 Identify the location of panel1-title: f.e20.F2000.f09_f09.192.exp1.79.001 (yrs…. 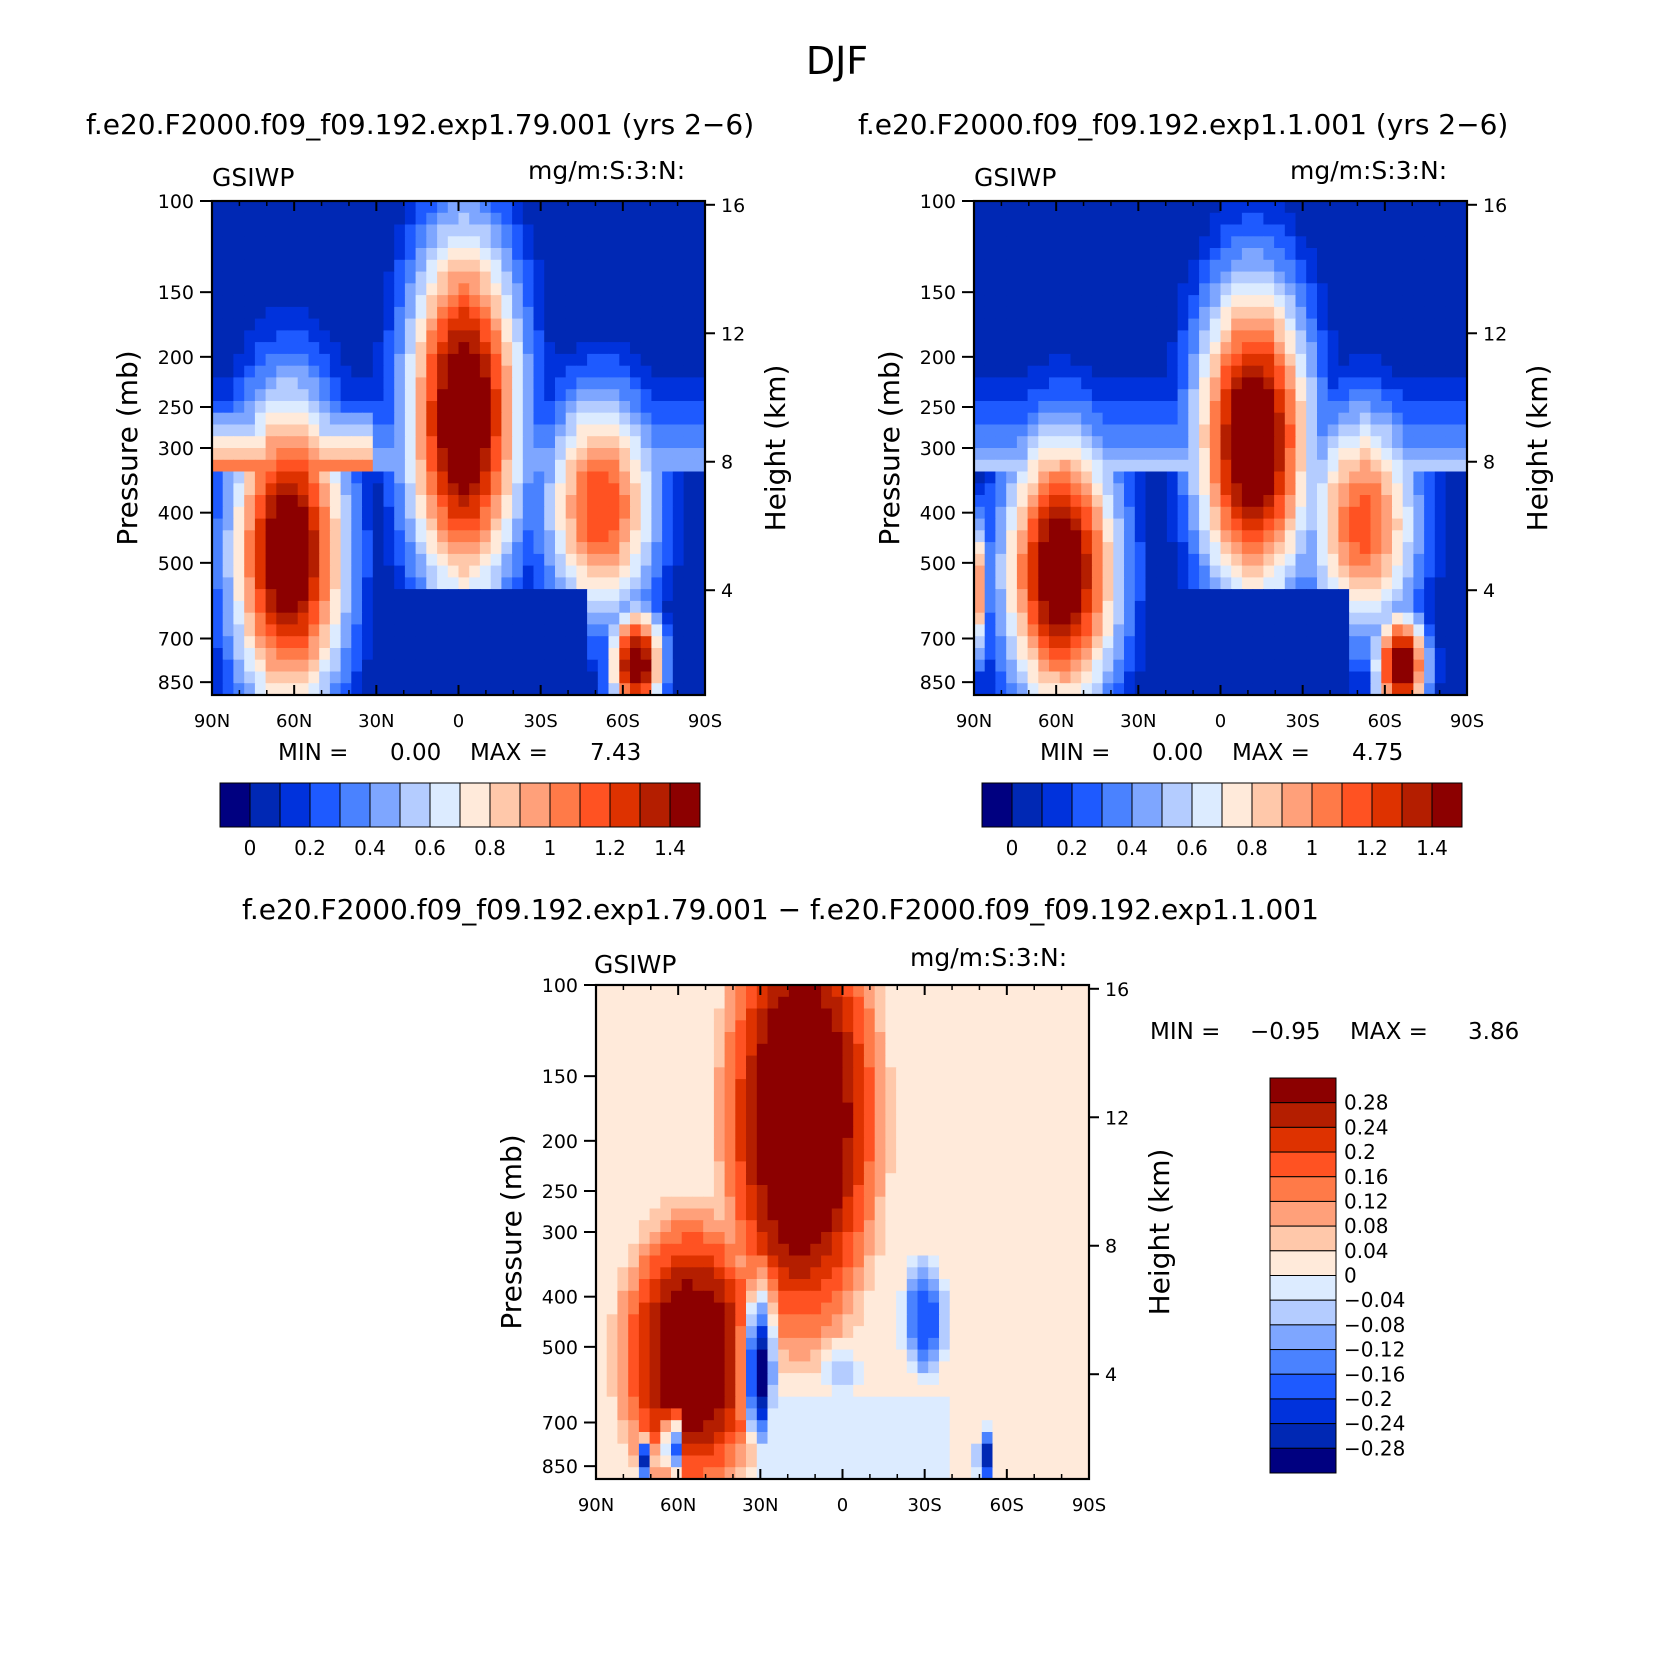
(420, 124).